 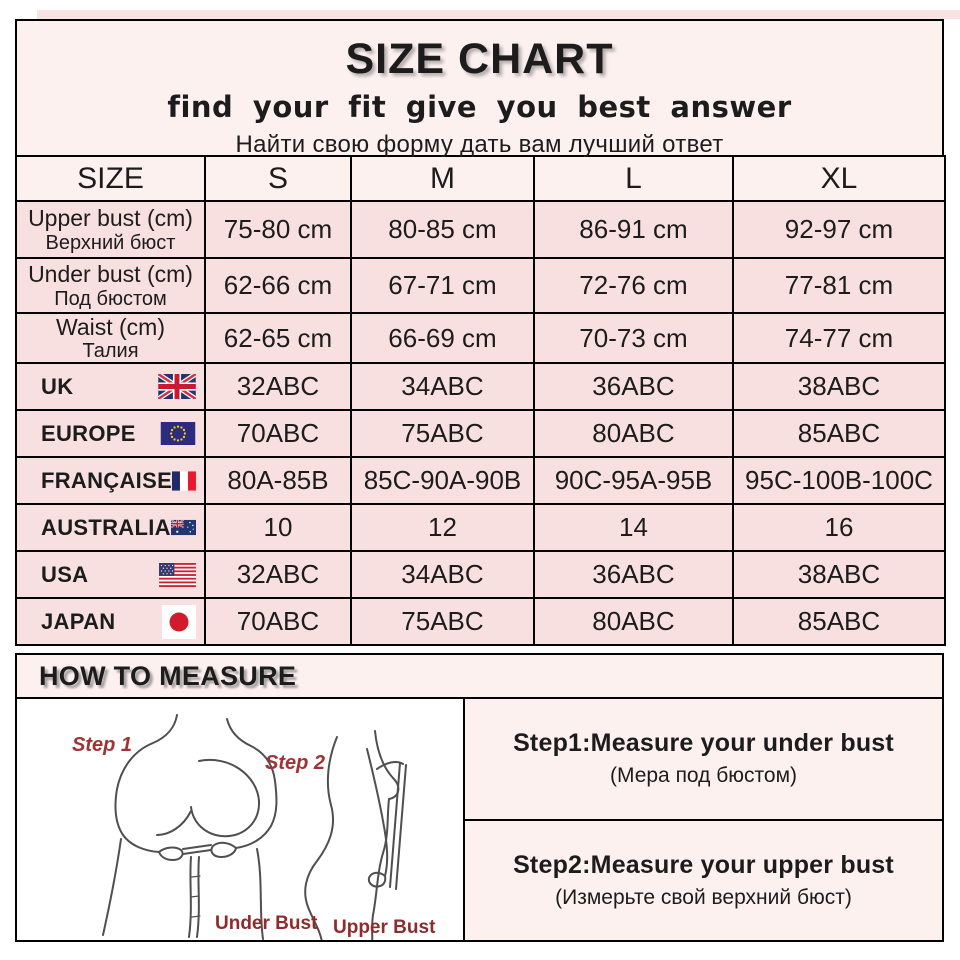 I want to click on column-header-m: M, so click(x=442, y=178).